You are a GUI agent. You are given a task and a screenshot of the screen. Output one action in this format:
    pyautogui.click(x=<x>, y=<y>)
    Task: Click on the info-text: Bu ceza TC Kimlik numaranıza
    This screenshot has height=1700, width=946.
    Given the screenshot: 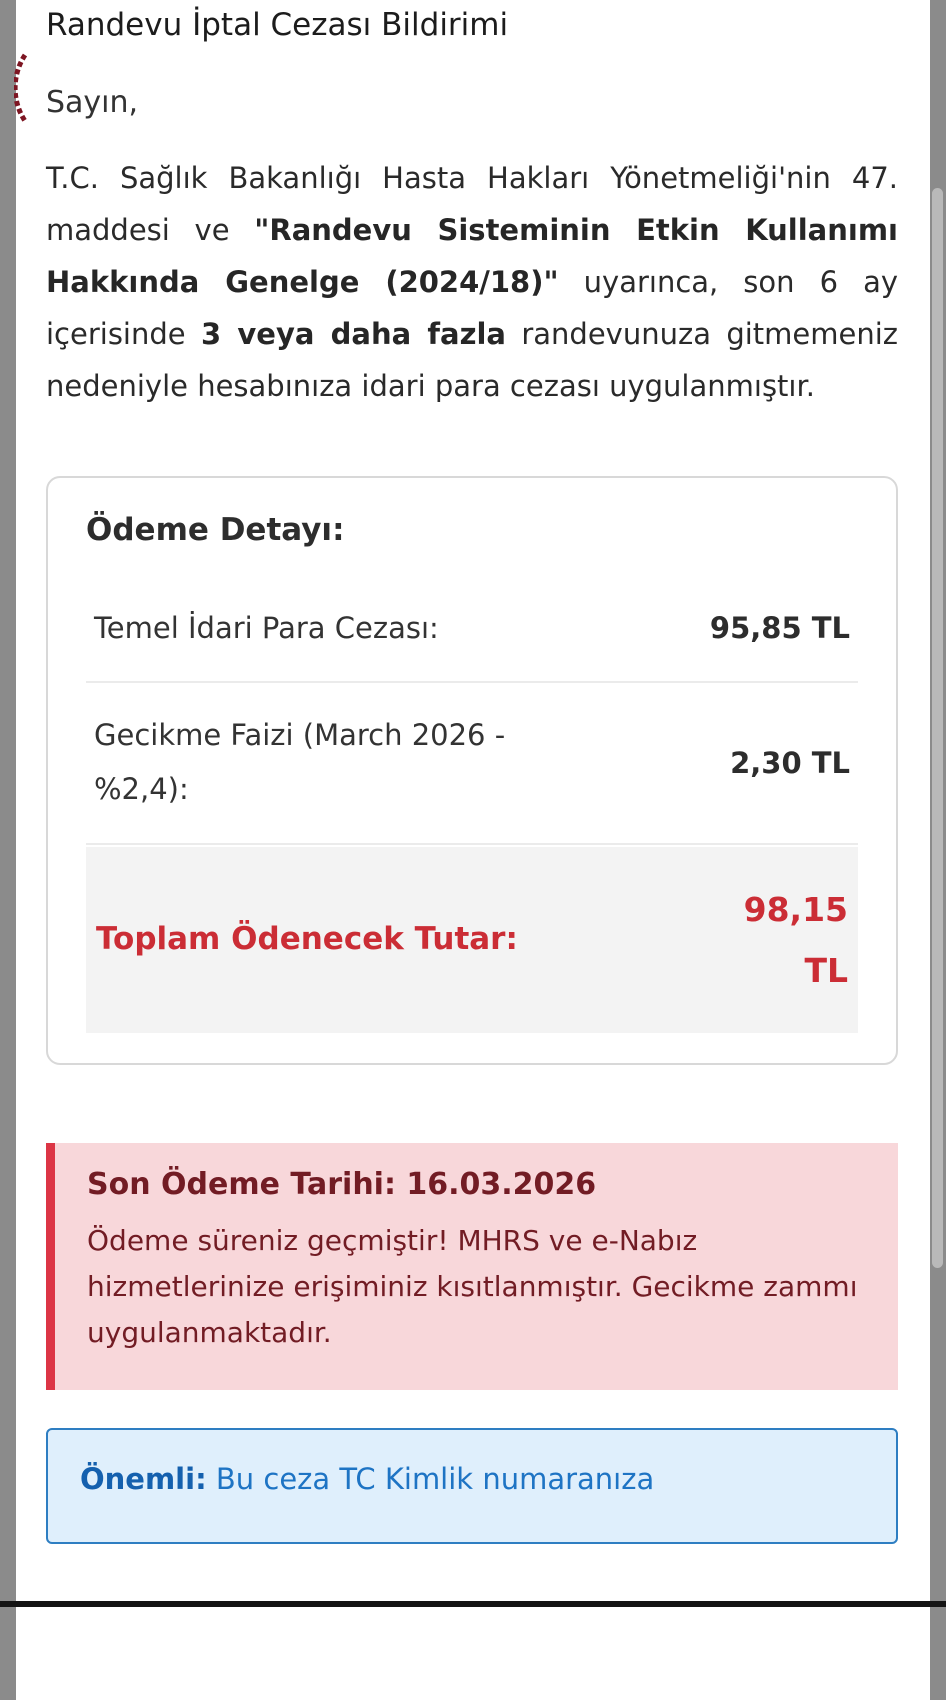 What is the action you would take?
    pyautogui.click(x=430, y=1478)
    